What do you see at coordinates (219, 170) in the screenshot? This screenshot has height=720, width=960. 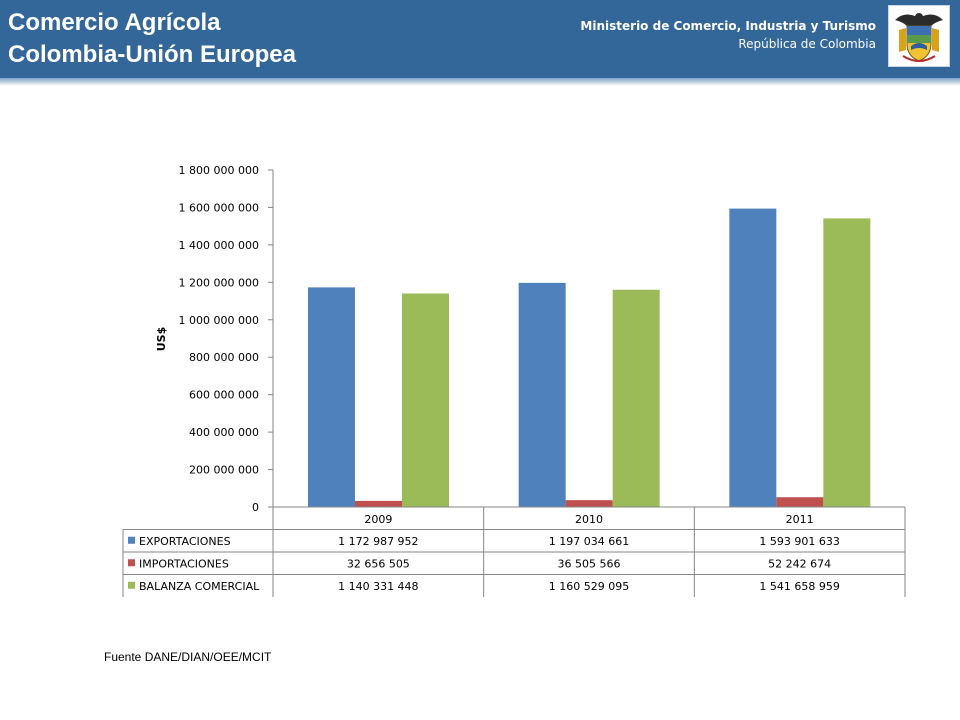 I see `y-tick-label: 1 800 000 000` at bounding box center [219, 170].